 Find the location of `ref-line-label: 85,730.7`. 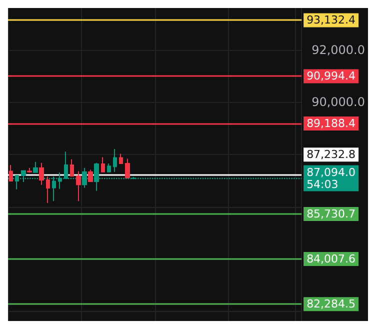

ref-line-label: 85,730.7 is located at coordinates (331, 213).